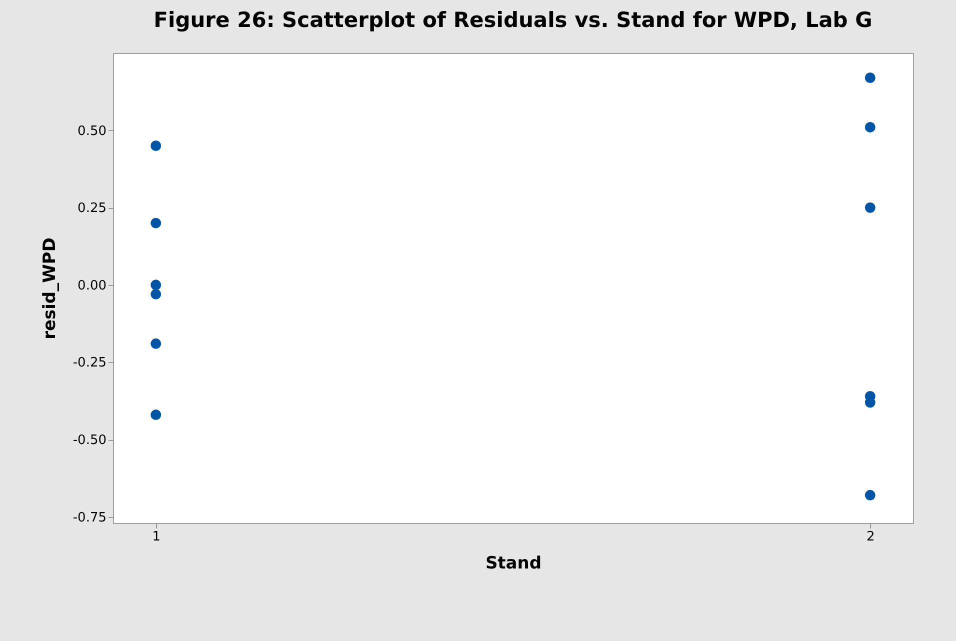  I want to click on y-tick-label: 0.25, so click(92, 208).